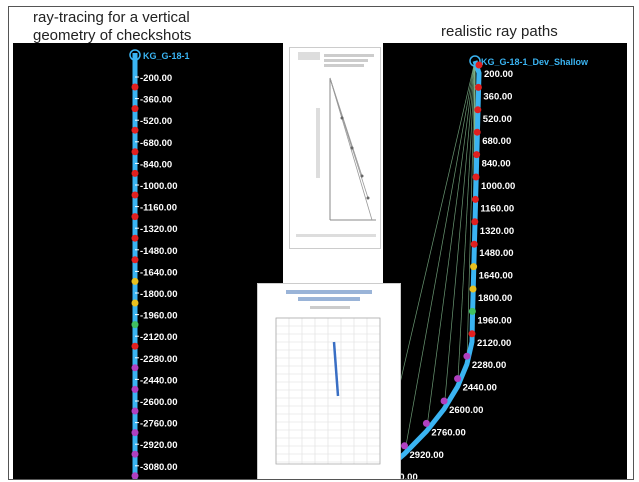 Image resolution: width=639 pixels, height=482 pixels. Describe the element at coordinates (156, 100) in the screenshot. I see `depth-label: -360.00` at that location.